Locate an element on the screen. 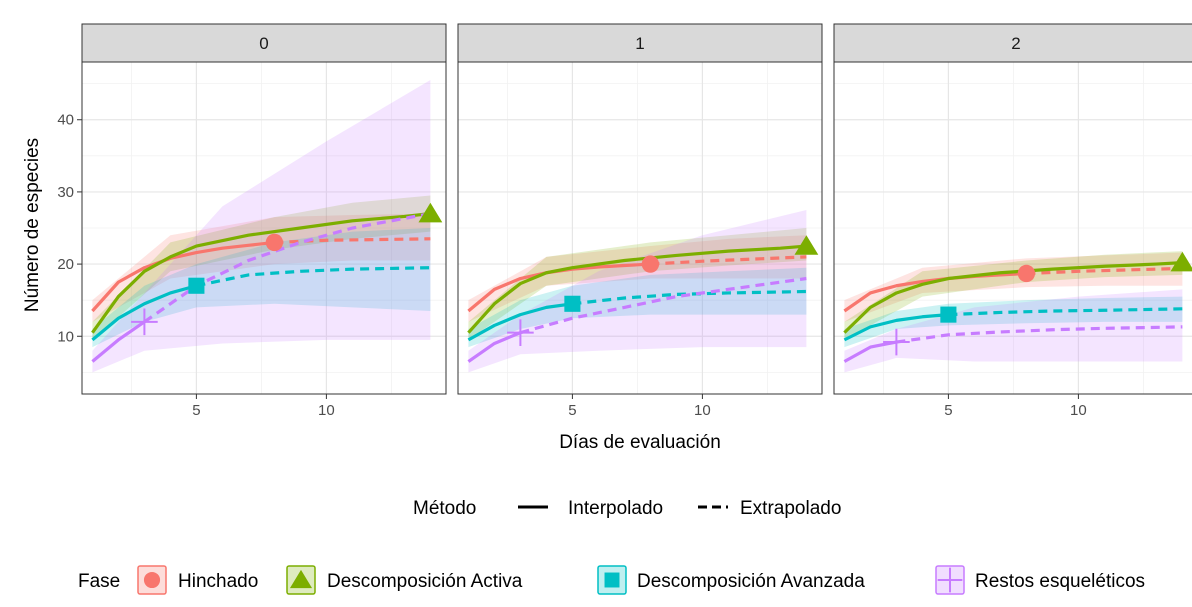  method-legend: Método Interpolado Extrapolado is located at coordinates (627, 508).